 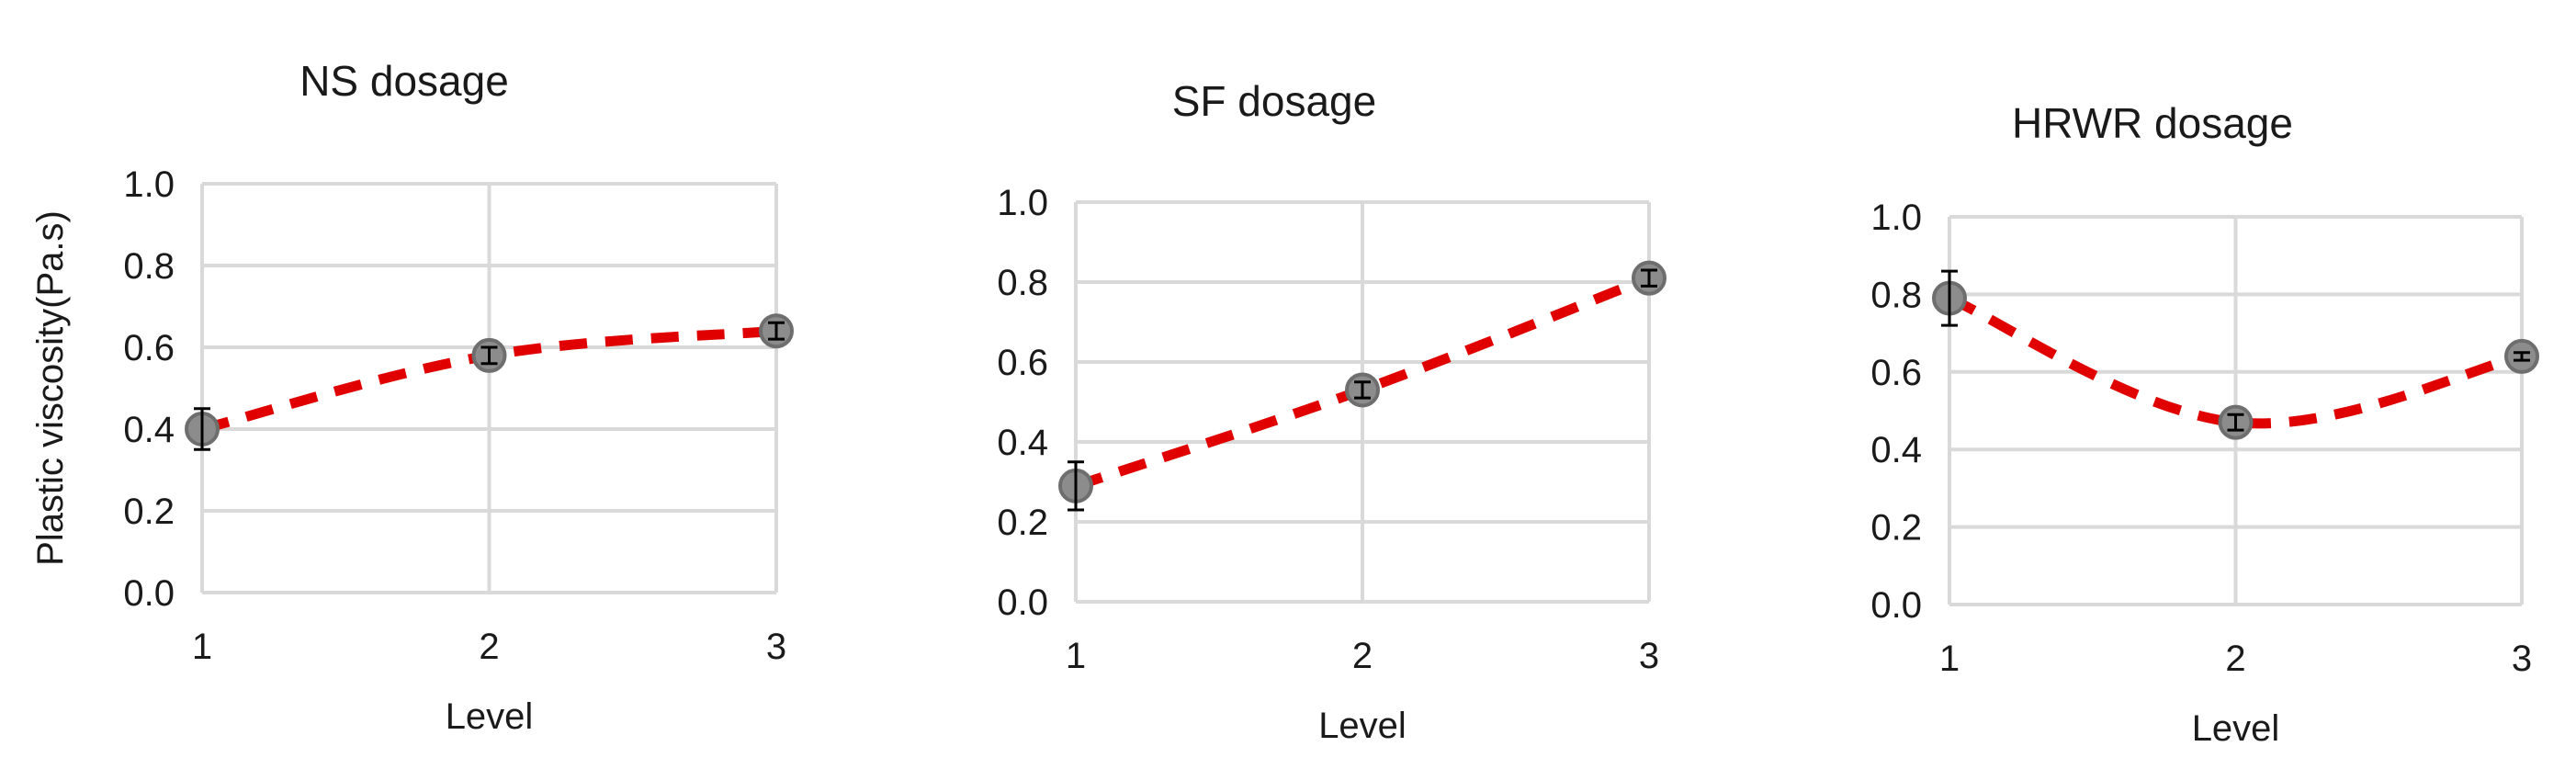 What do you see at coordinates (2152, 123) in the screenshot?
I see `chart-title: HRWR dosage` at bounding box center [2152, 123].